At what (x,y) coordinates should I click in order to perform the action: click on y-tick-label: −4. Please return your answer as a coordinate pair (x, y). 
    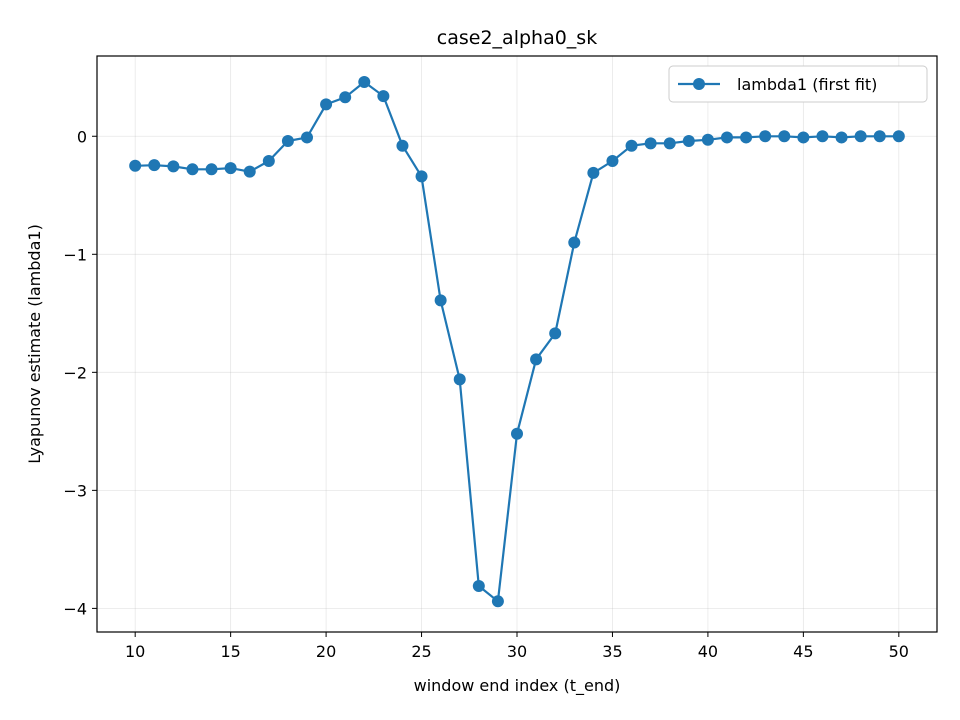
    Looking at the image, I should click on (75, 608).